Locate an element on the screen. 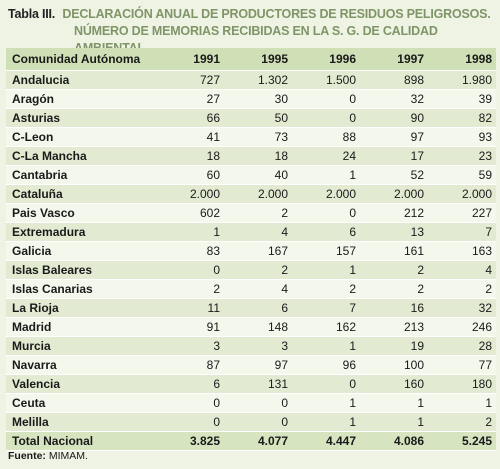 Image resolution: width=500 pixels, height=469 pixels. row-label: Asturias is located at coordinates (81, 118).